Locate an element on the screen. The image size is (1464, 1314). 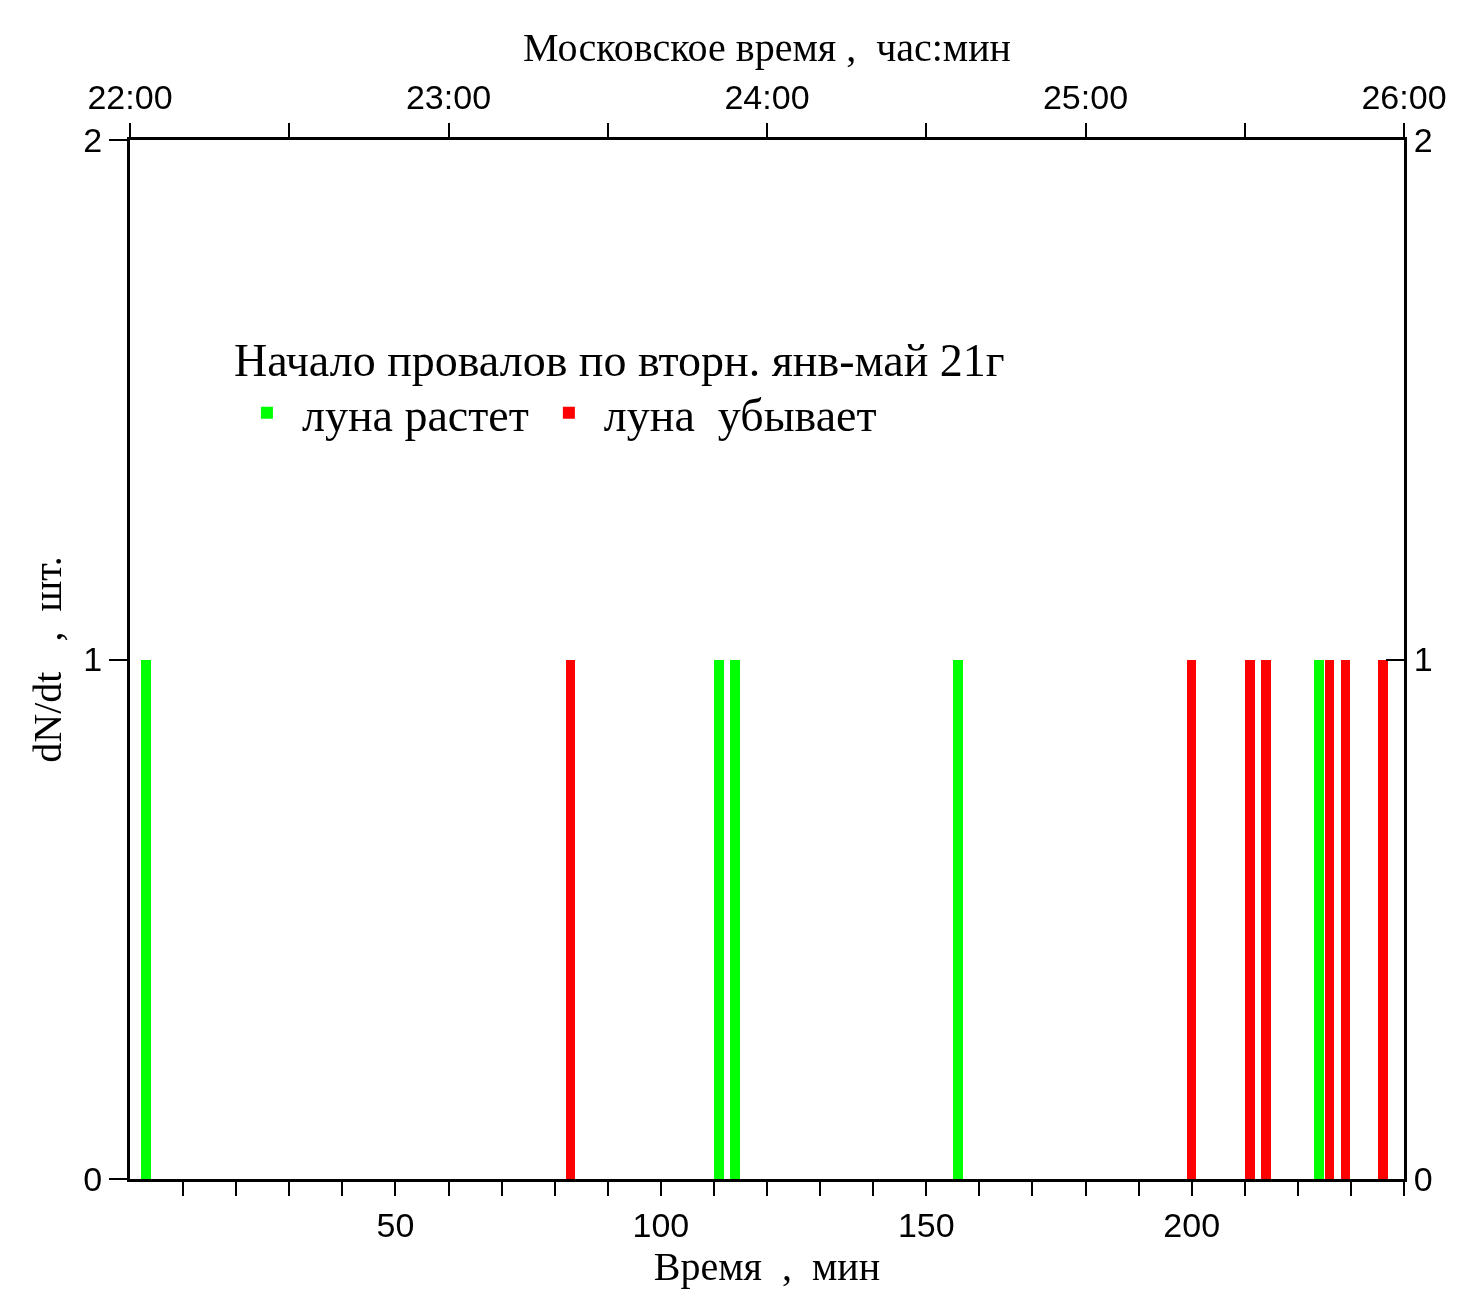
y-tick-label: 1 is located at coordinates (93, 659).